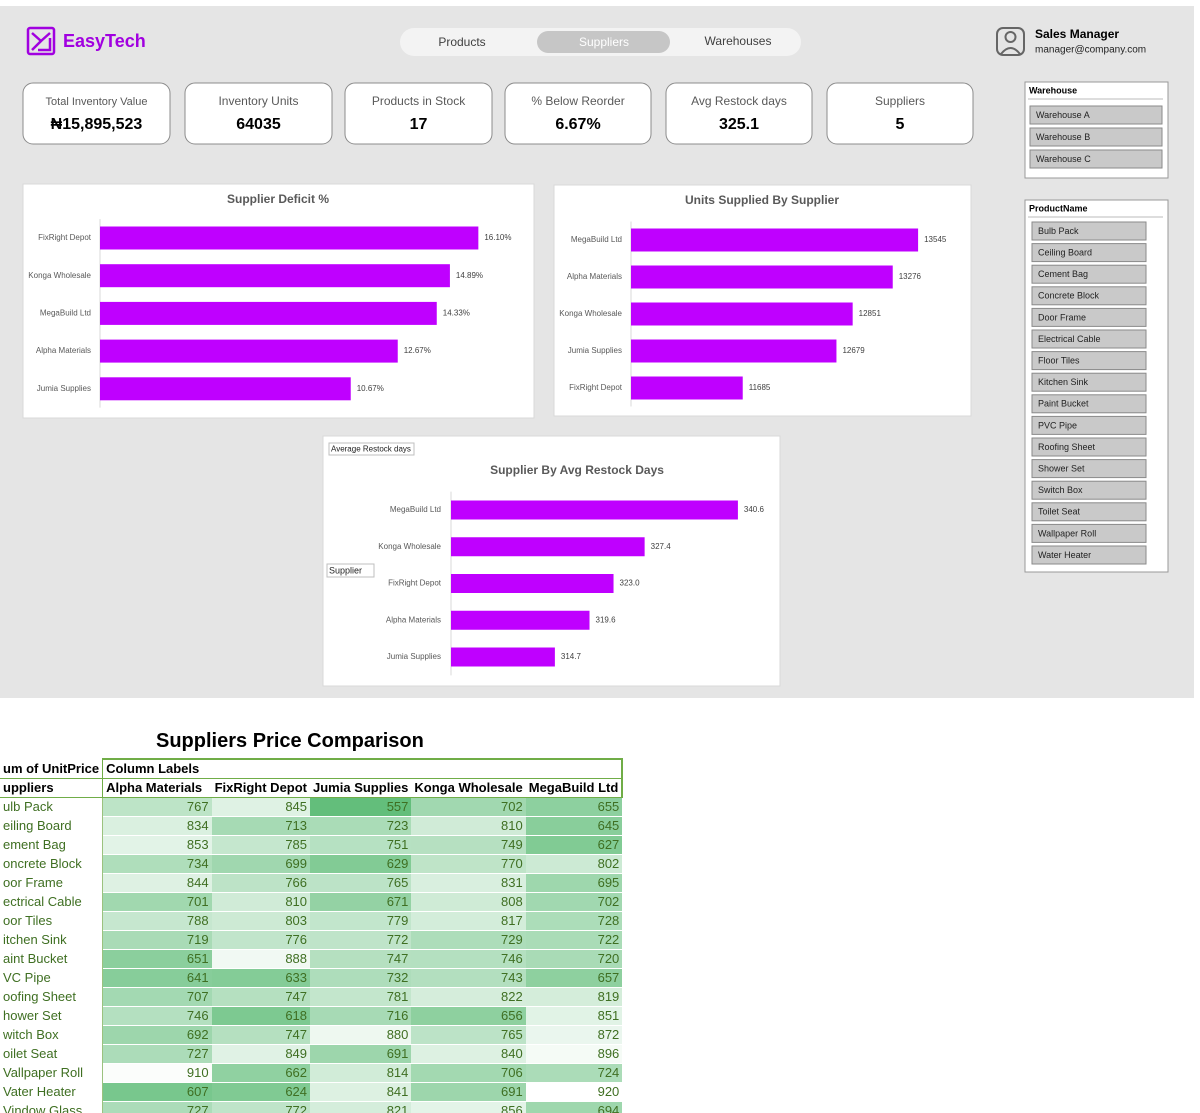 The height and width of the screenshot is (1113, 1200). Describe the element at coordinates (97, 102) in the screenshot. I see `kpi-label: Total Inventory Value` at that location.